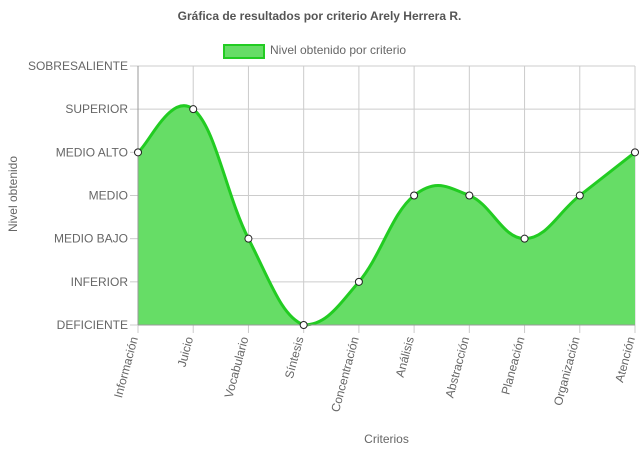  What do you see at coordinates (126, 367) in the screenshot?
I see `x-tick-label: Información` at bounding box center [126, 367].